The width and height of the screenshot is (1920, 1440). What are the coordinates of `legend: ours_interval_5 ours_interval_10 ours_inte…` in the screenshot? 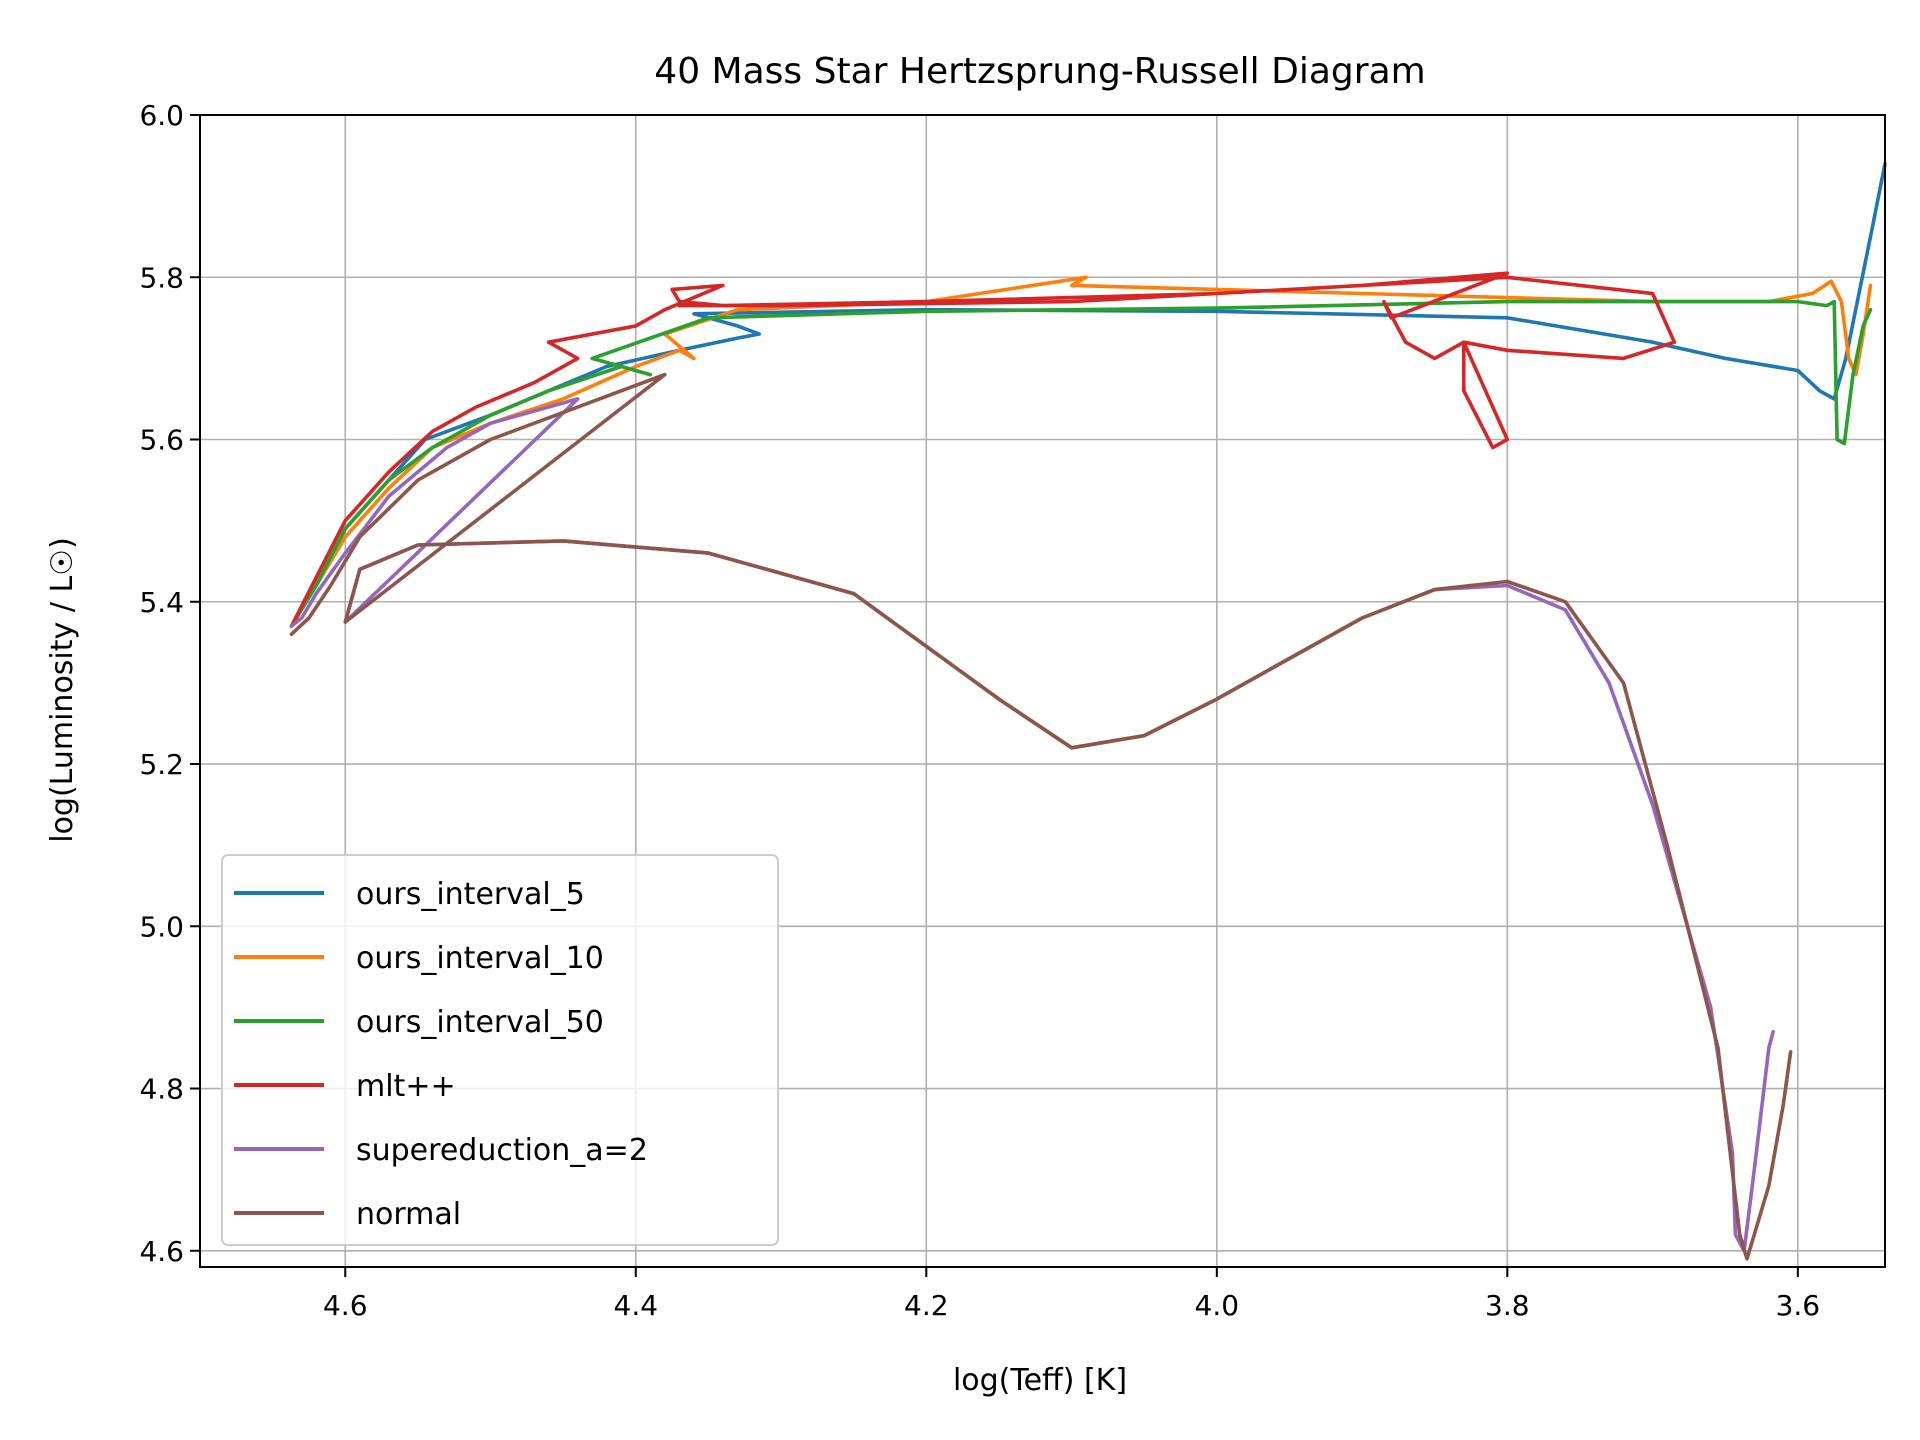 It's located at (500, 1050).